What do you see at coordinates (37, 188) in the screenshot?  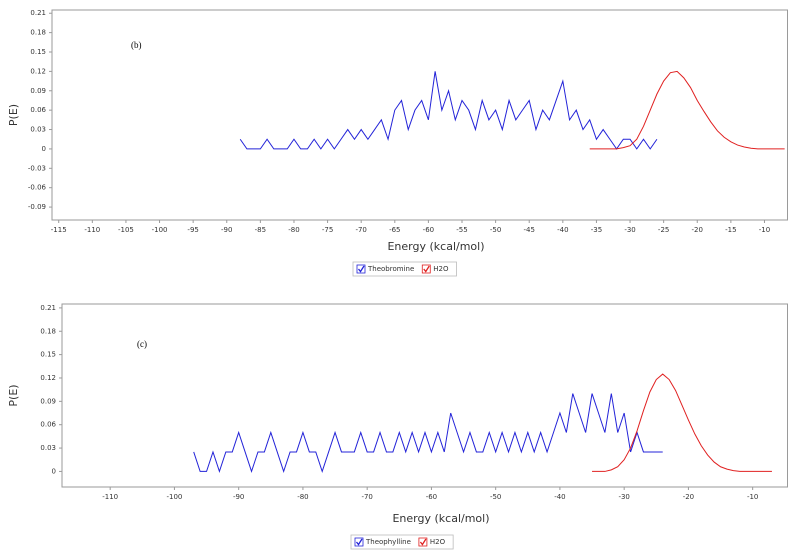 I see `y-tick-label: -0.06` at bounding box center [37, 188].